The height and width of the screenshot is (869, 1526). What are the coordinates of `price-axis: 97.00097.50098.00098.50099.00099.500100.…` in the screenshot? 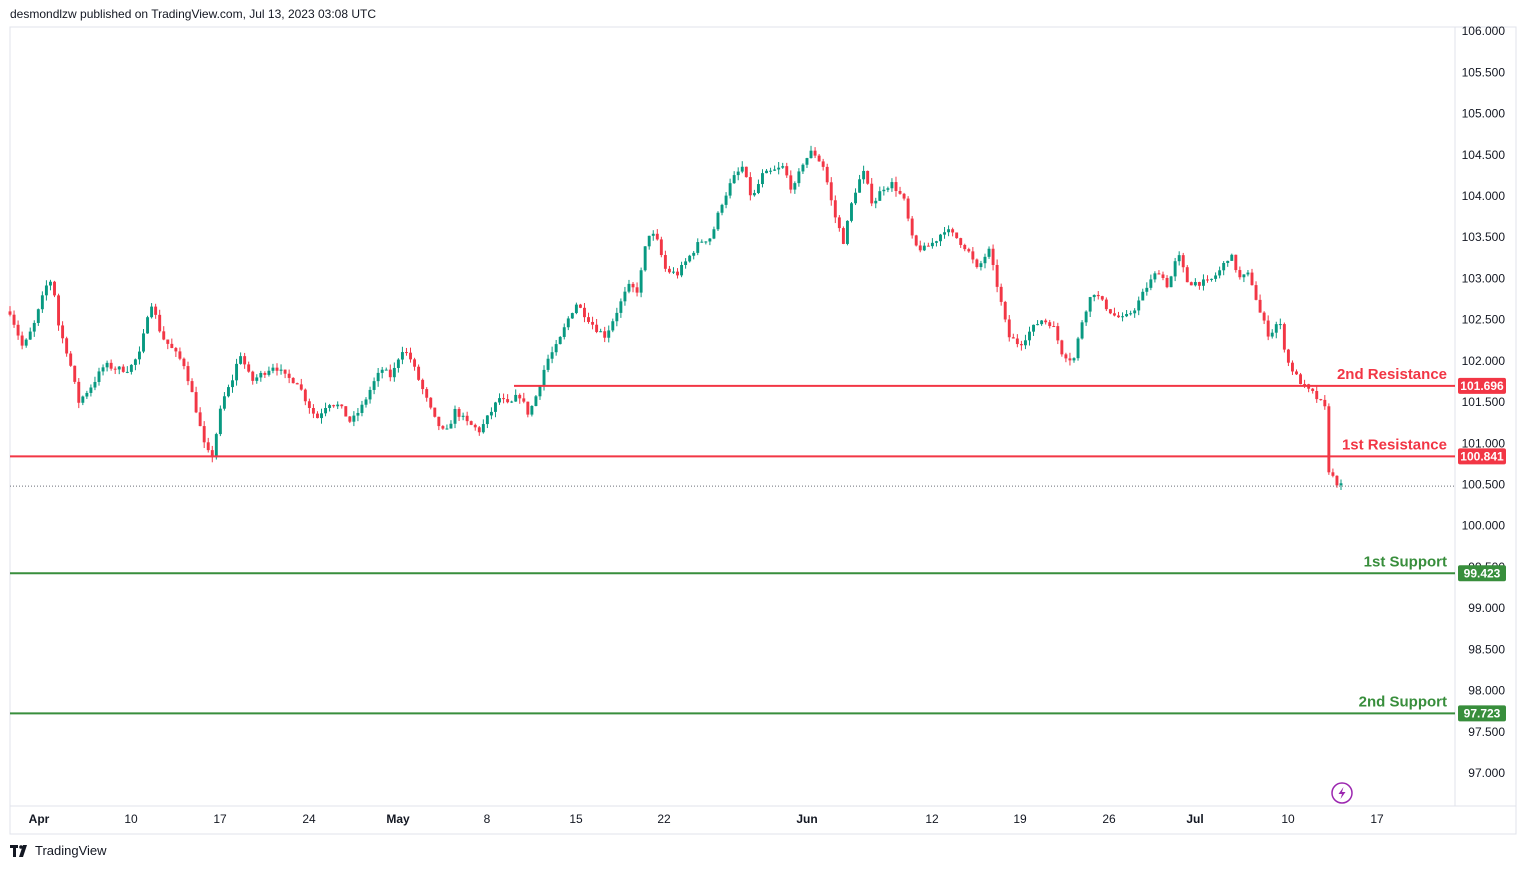 It's located at (1484, 402).